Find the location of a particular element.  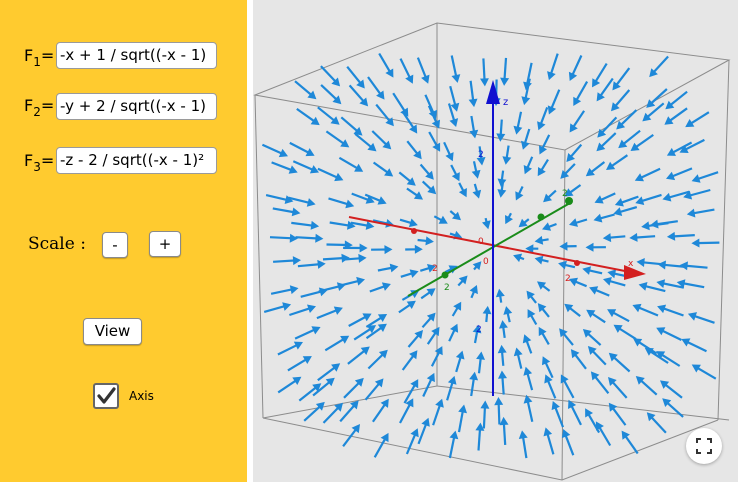

x-tick-neg: 2 is located at coordinates (435, 269).